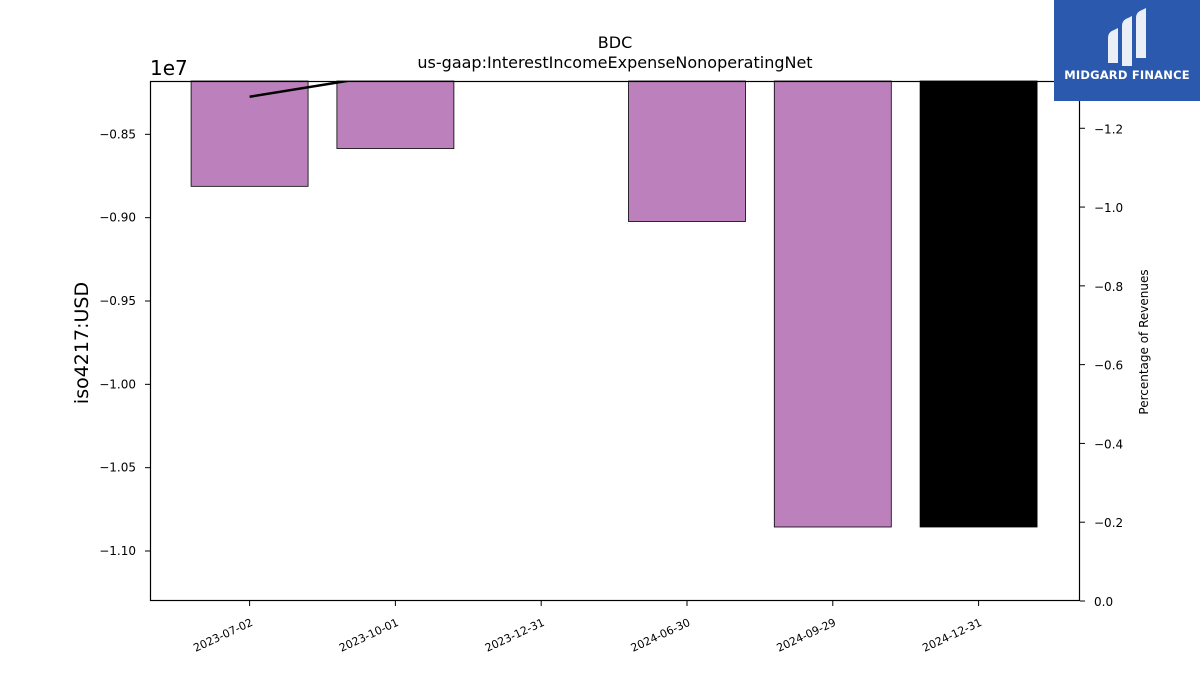  What do you see at coordinates (222, 635) in the screenshot?
I see `x-tick-label: 2023-07-02` at bounding box center [222, 635].